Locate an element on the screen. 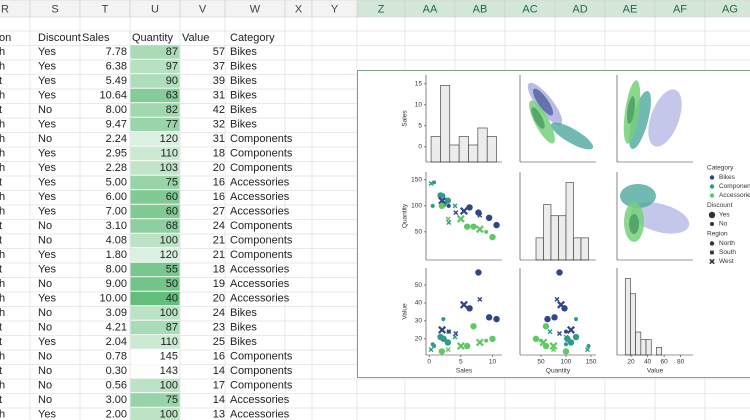 This screenshot has width=750, height=420. legend-title: Category is located at coordinates (720, 168).